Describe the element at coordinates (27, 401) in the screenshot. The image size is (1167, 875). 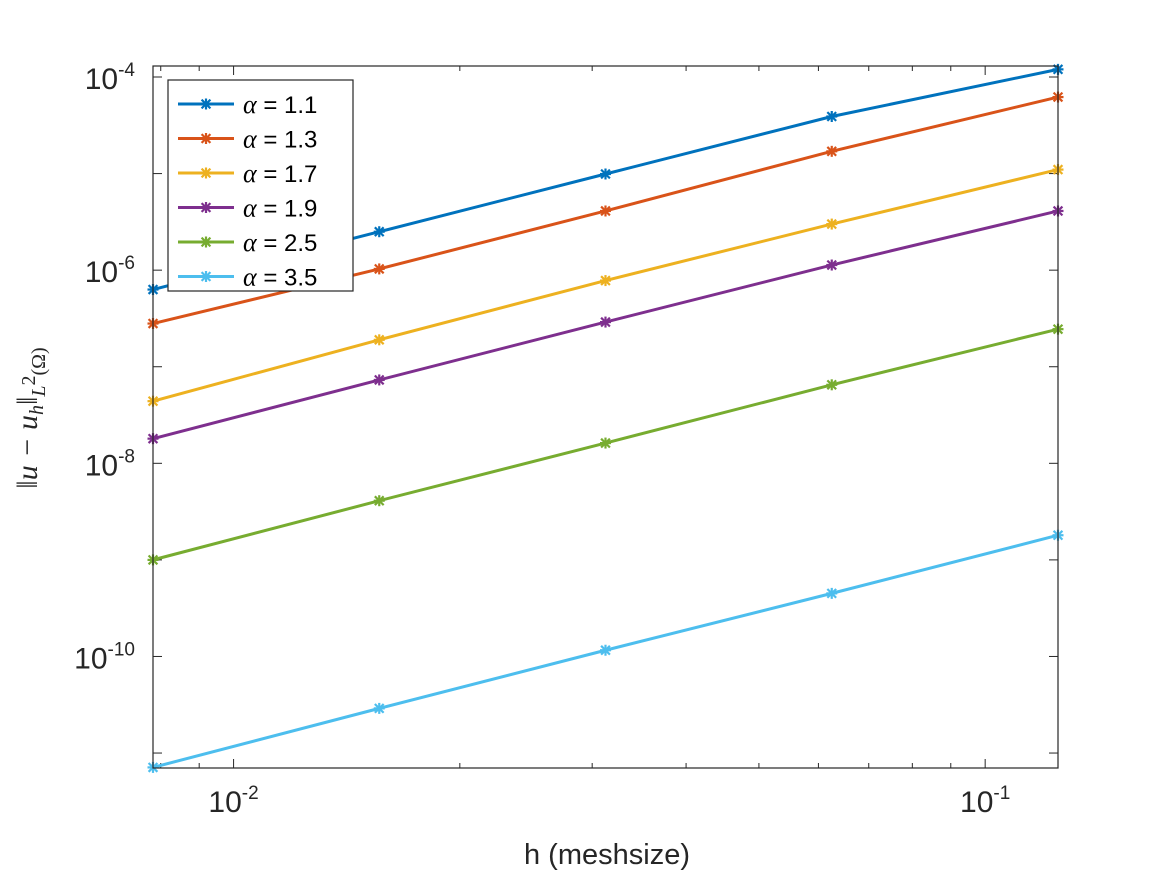
I see `y-axis-label-close: ‖` at that location.